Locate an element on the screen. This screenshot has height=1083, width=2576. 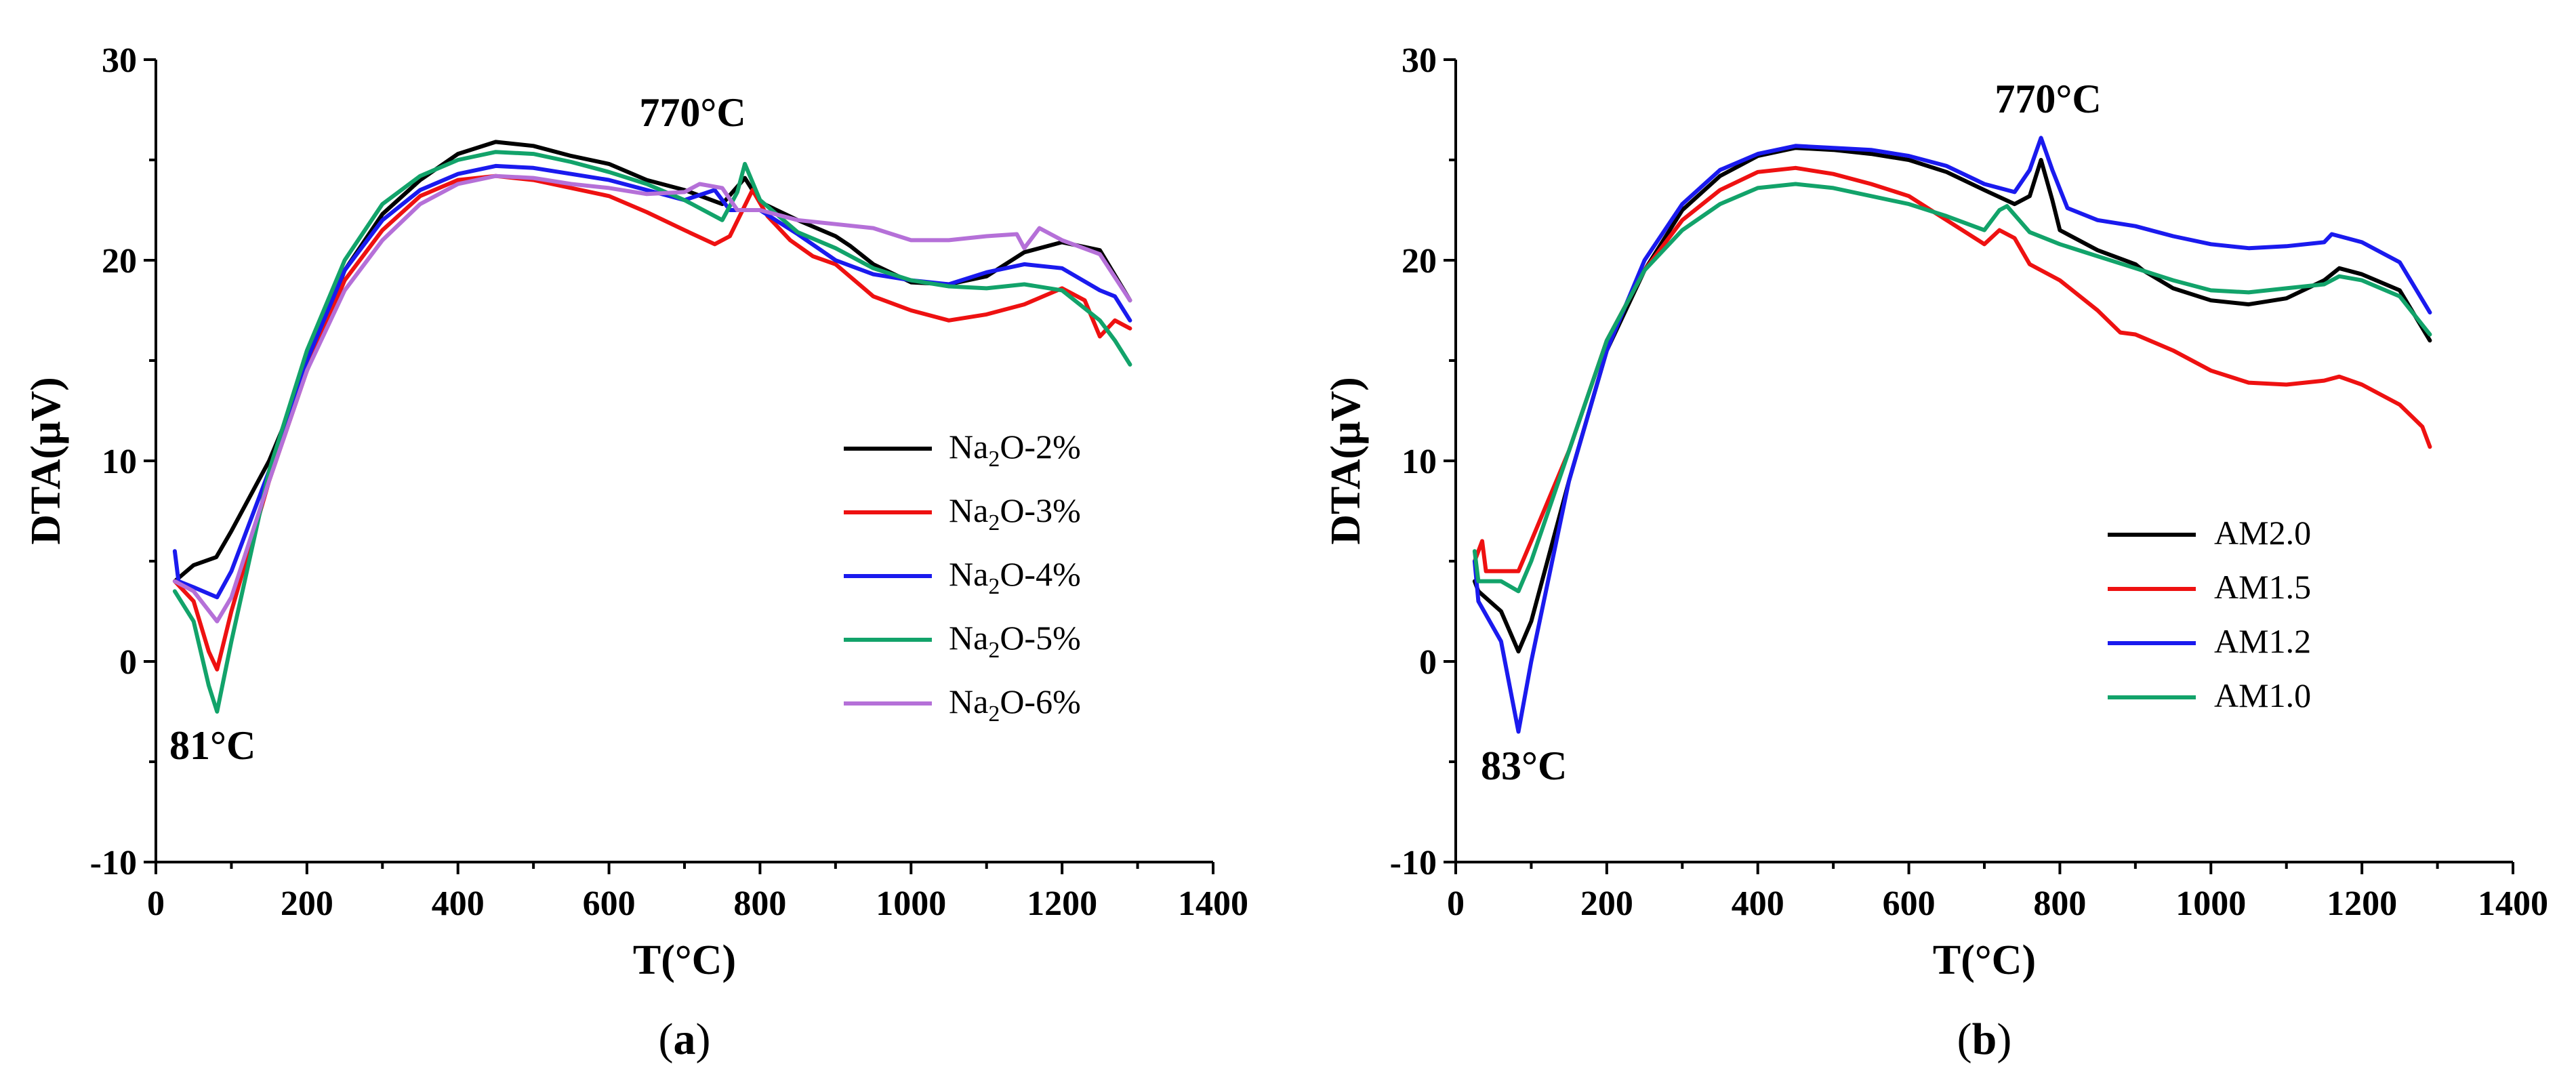
legend: AM2.0 AM1.5 AM1.2 AM1.0 is located at coordinates (2210, 614).